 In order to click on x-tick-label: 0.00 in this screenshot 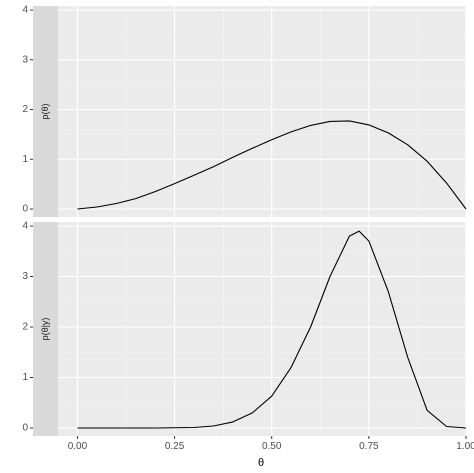, I will do `click(78, 446)`.